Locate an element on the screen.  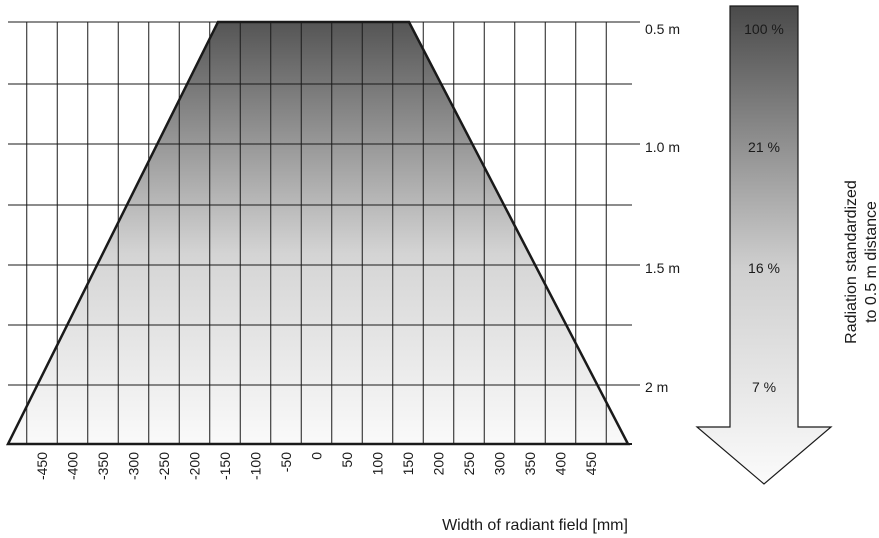
x-tick-label: -450 is located at coordinates (42, 466).